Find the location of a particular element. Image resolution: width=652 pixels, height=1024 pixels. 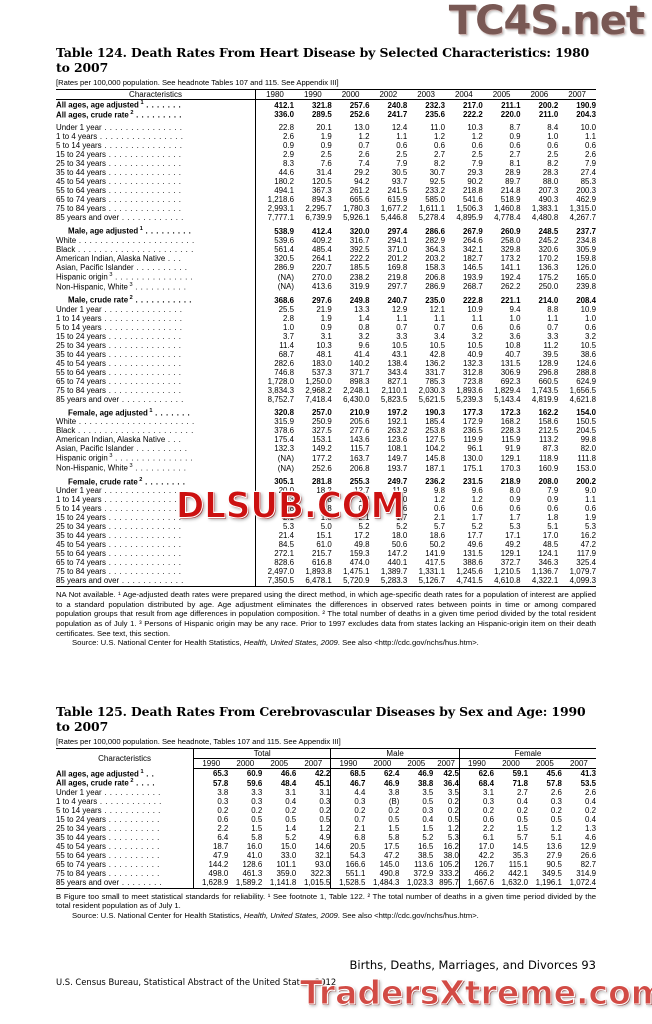

data-cell: 48.4 is located at coordinates (288, 783).